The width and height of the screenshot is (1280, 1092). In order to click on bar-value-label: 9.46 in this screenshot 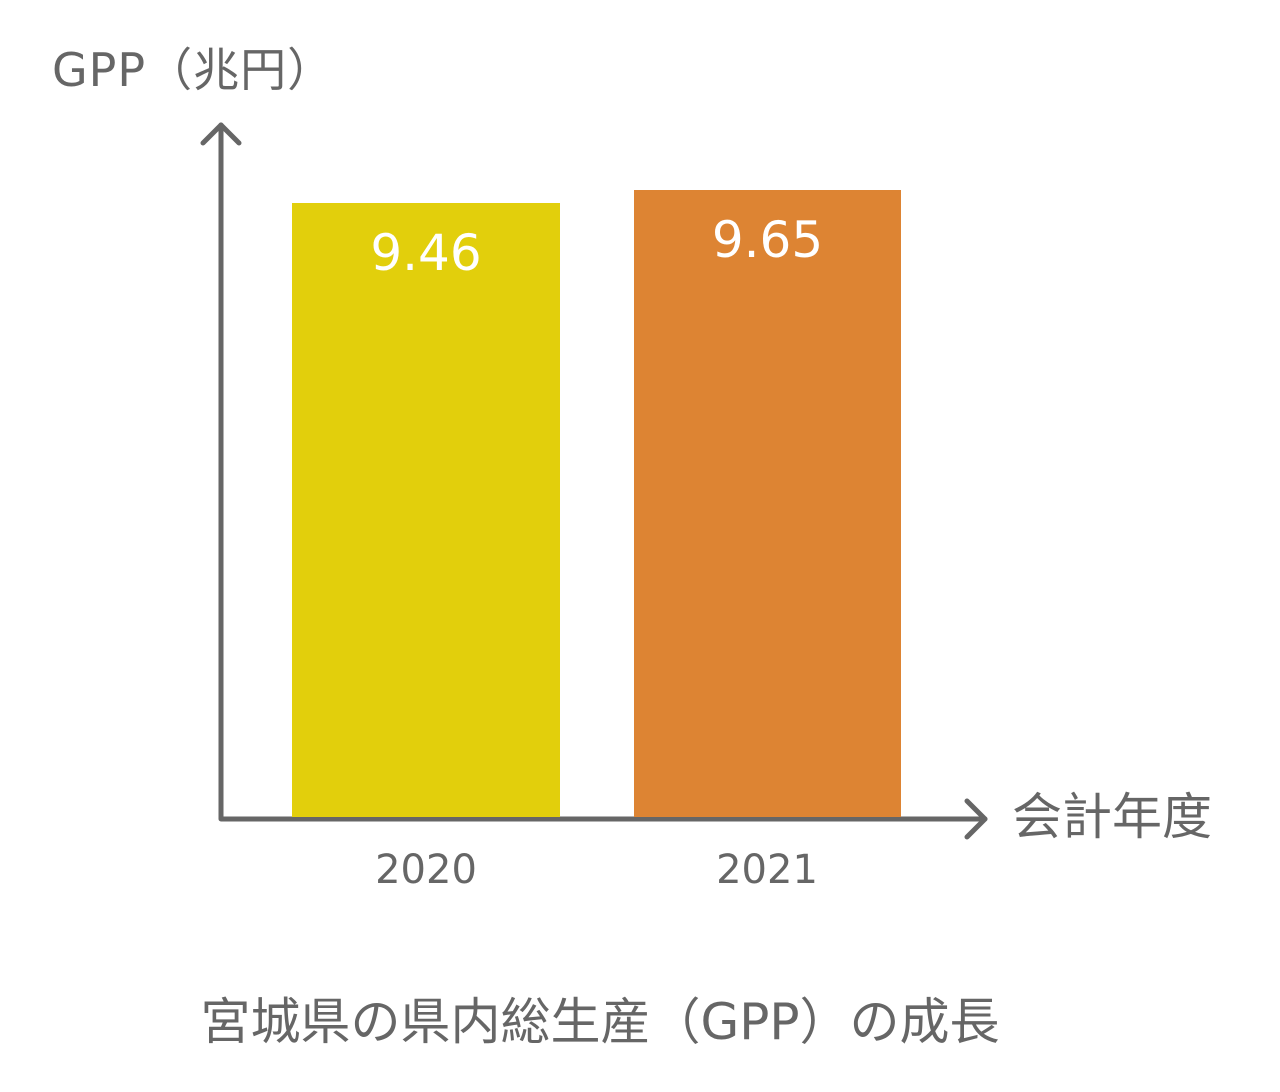, I will do `click(426, 253)`.